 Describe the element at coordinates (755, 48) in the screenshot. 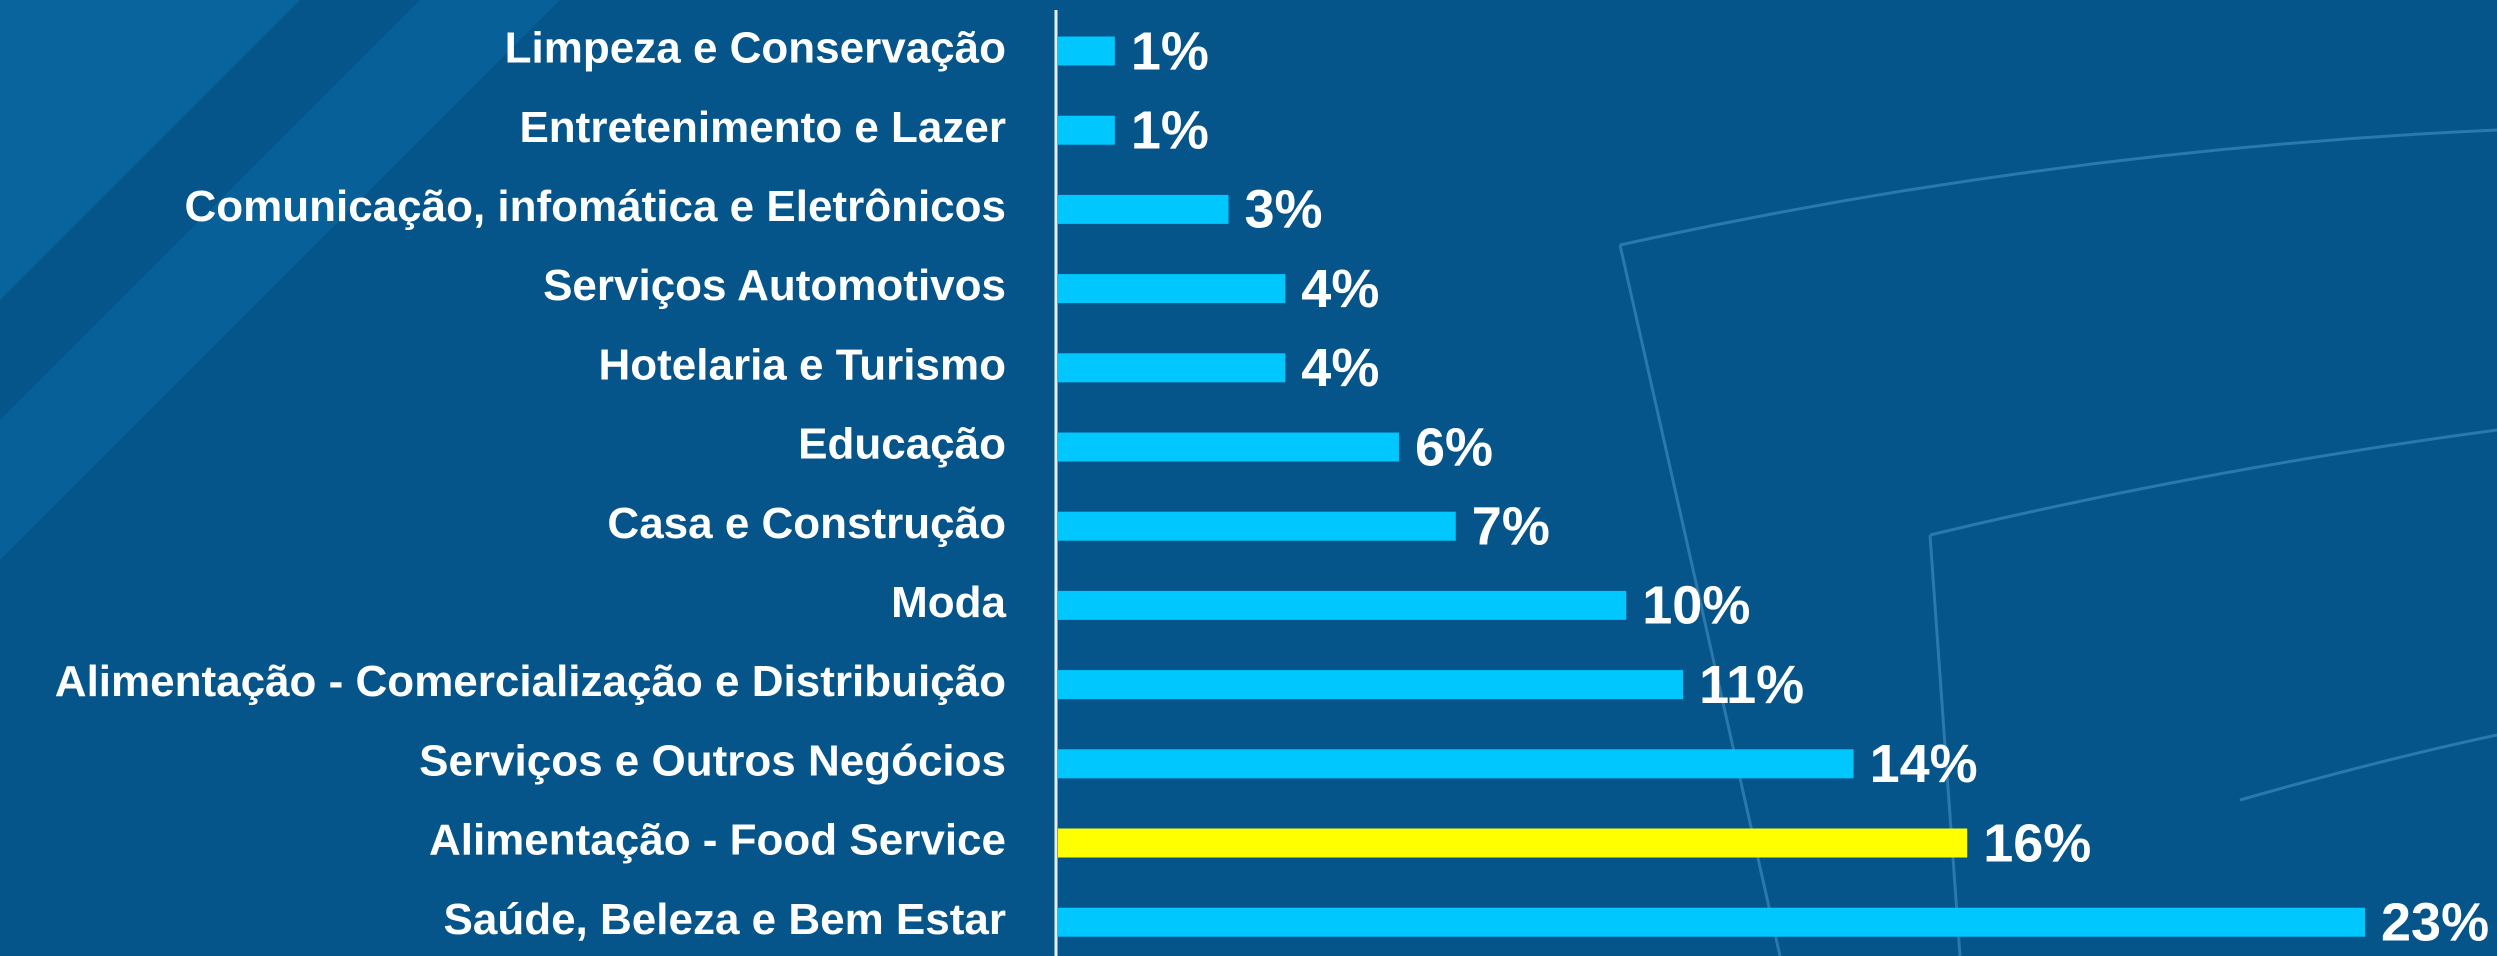

I see `category-label: Limpeza e Conservação` at that location.